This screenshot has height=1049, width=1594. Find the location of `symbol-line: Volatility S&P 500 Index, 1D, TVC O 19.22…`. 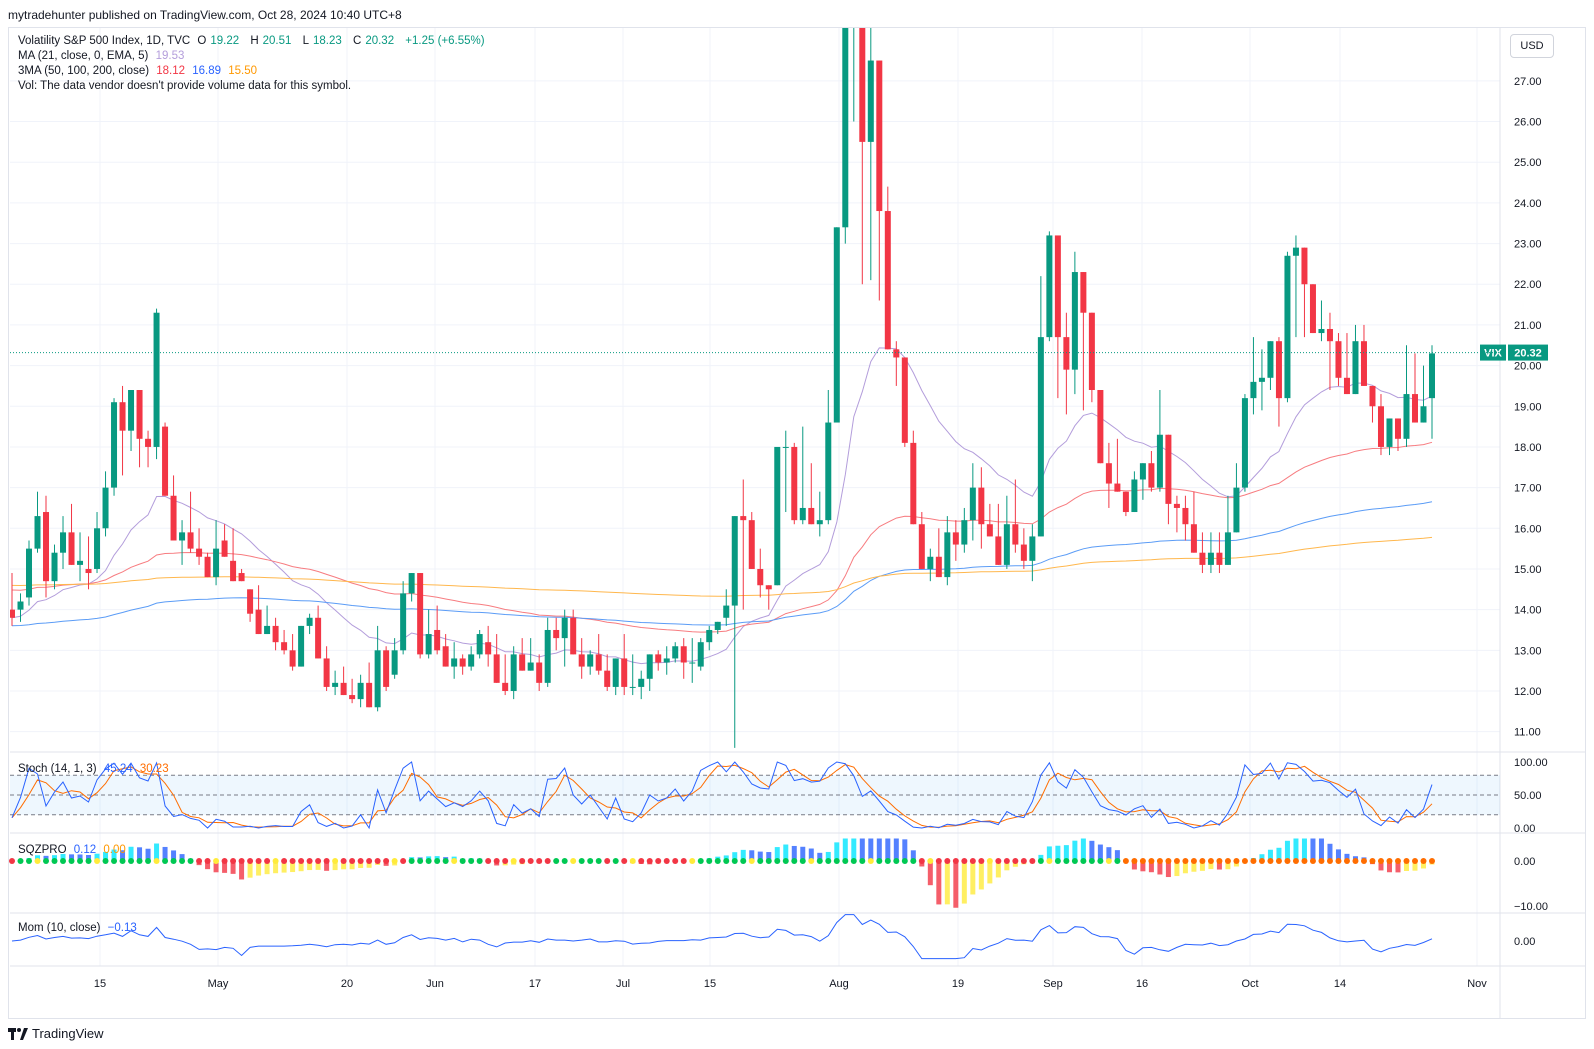

symbol-line: Volatility S&P 500 Index, 1D, TVC O 19.22… is located at coordinates (253, 41).